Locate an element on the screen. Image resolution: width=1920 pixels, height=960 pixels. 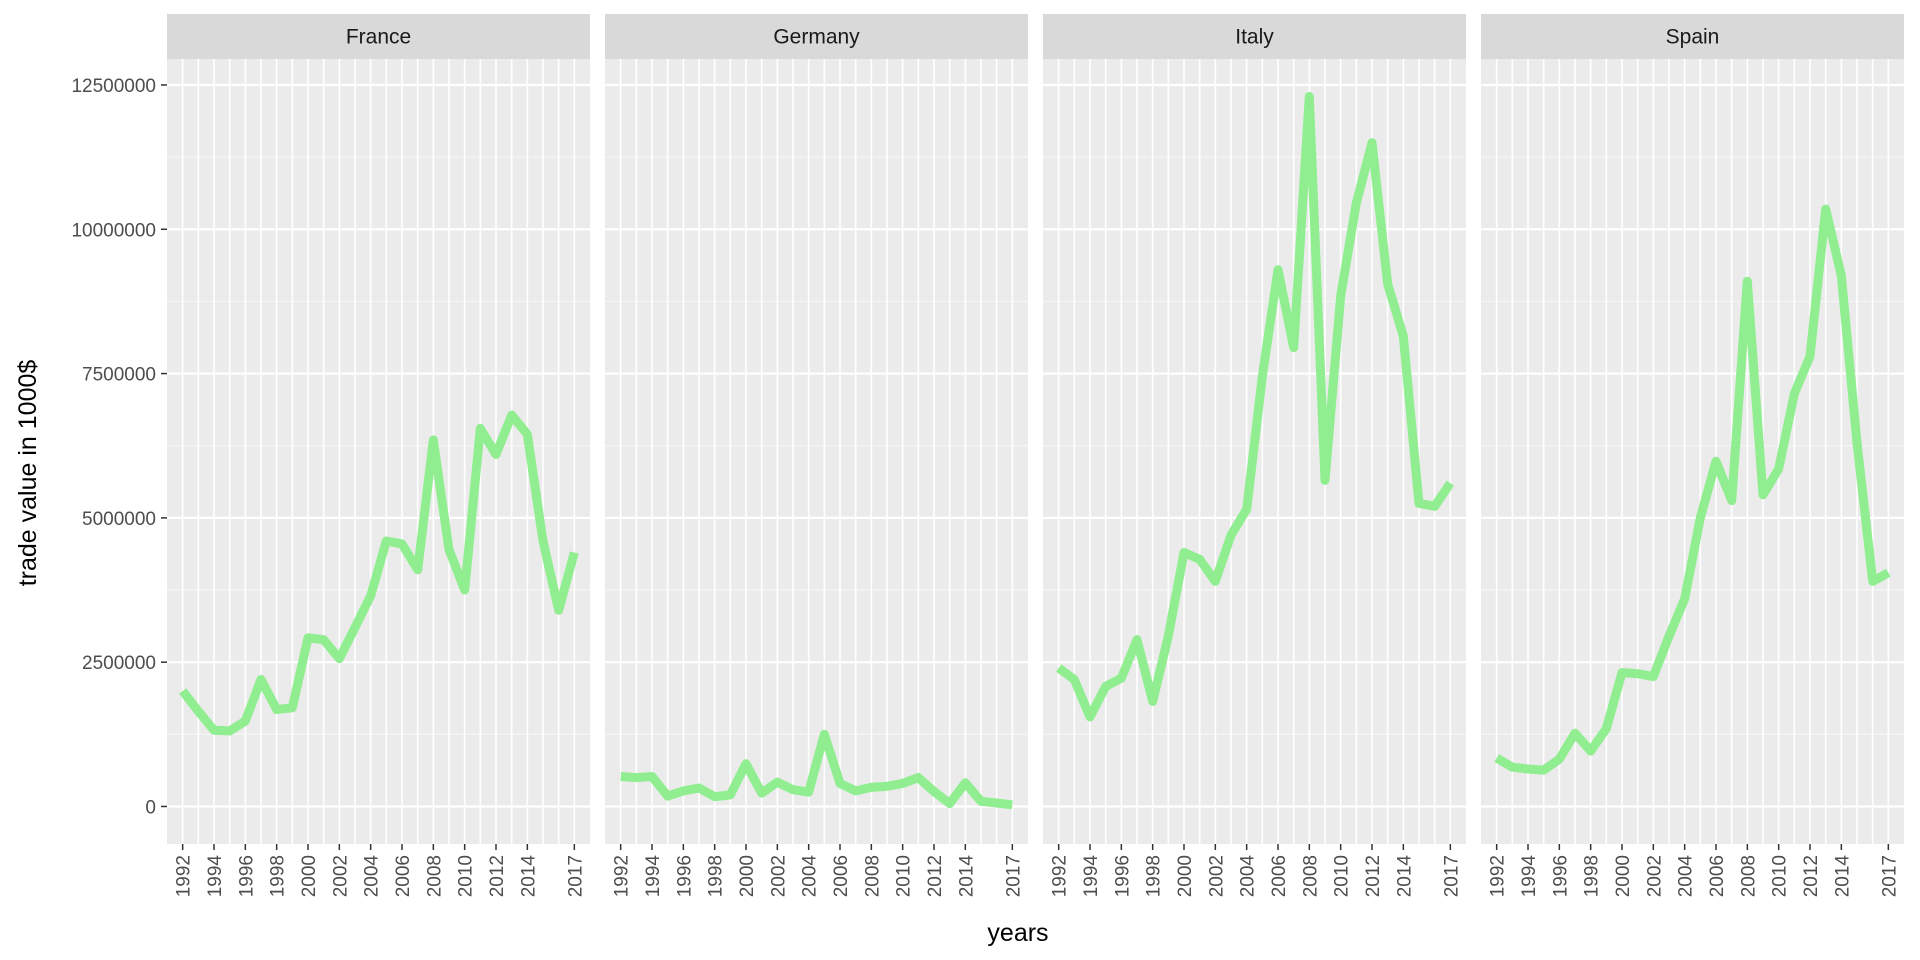
x-axis-title: years is located at coordinates (1017, 933).